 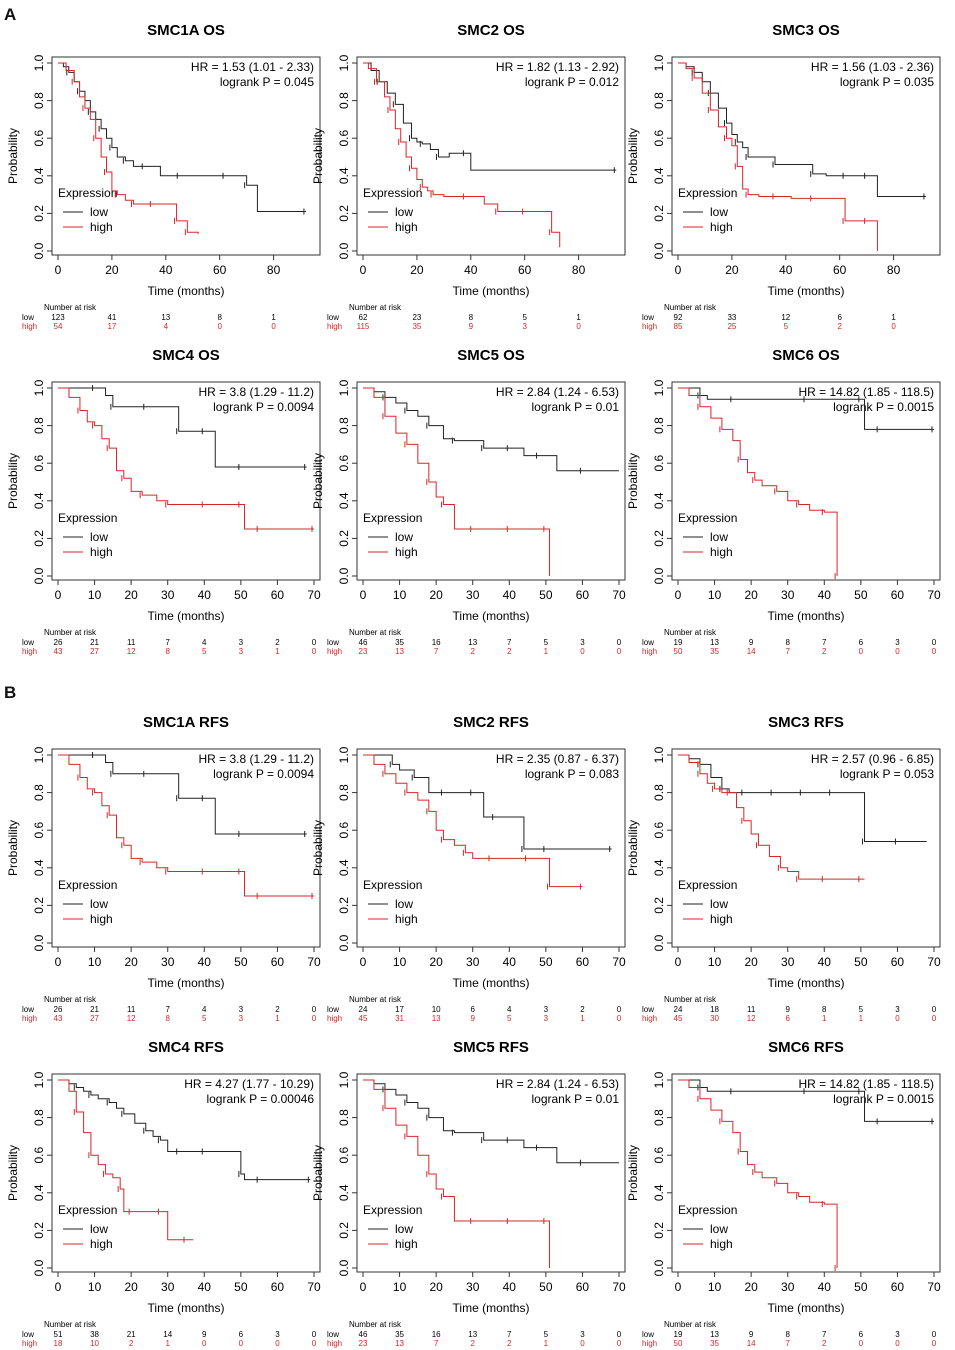 What do you see at coordinates (404, 212) in the screenshot?
I see `legend-low-label: low` at bounding box center [404, 212].